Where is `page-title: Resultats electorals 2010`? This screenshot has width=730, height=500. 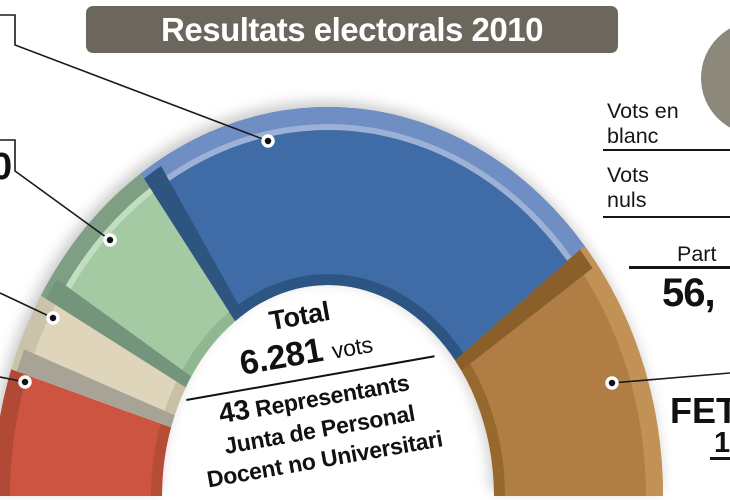 page-title: Resultats electorals 2010 is located at coordinates (352, 29).